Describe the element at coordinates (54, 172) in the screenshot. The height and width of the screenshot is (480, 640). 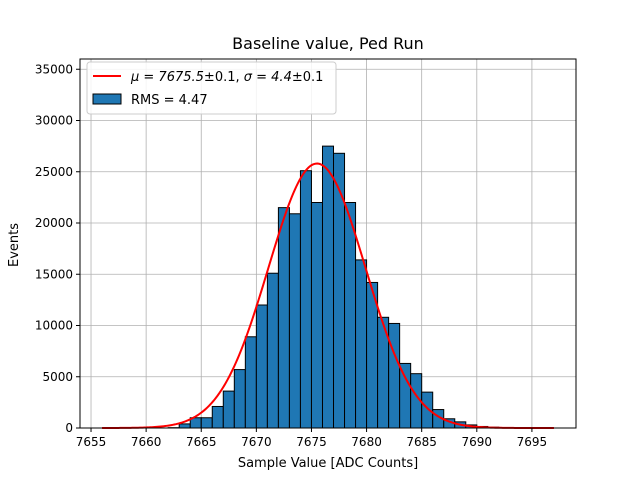
I see `y-tick-label: 25000` at that location.